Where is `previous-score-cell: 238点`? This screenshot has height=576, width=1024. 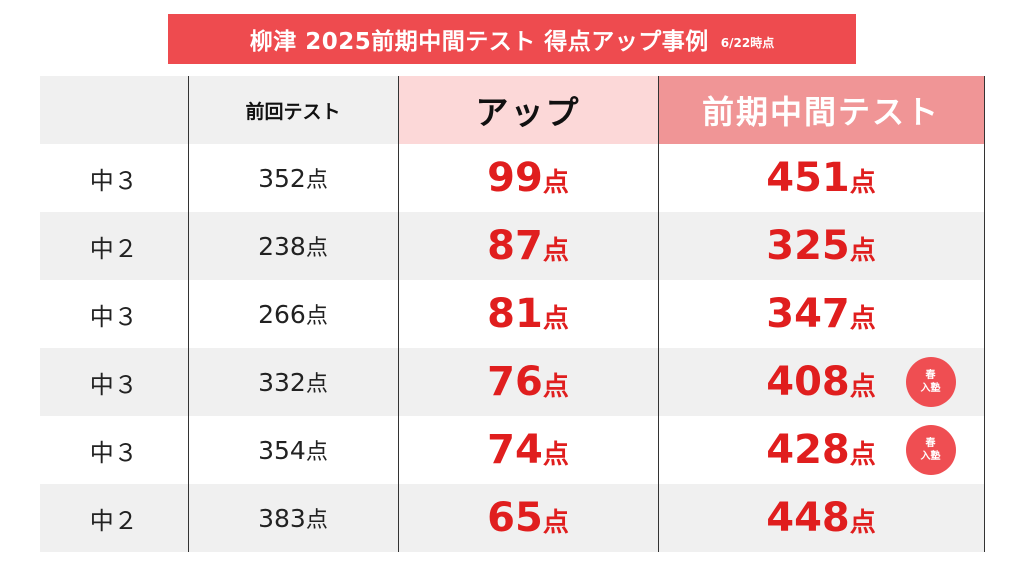 previous-score-cell: 238点 is located at coordinates (292, 246).